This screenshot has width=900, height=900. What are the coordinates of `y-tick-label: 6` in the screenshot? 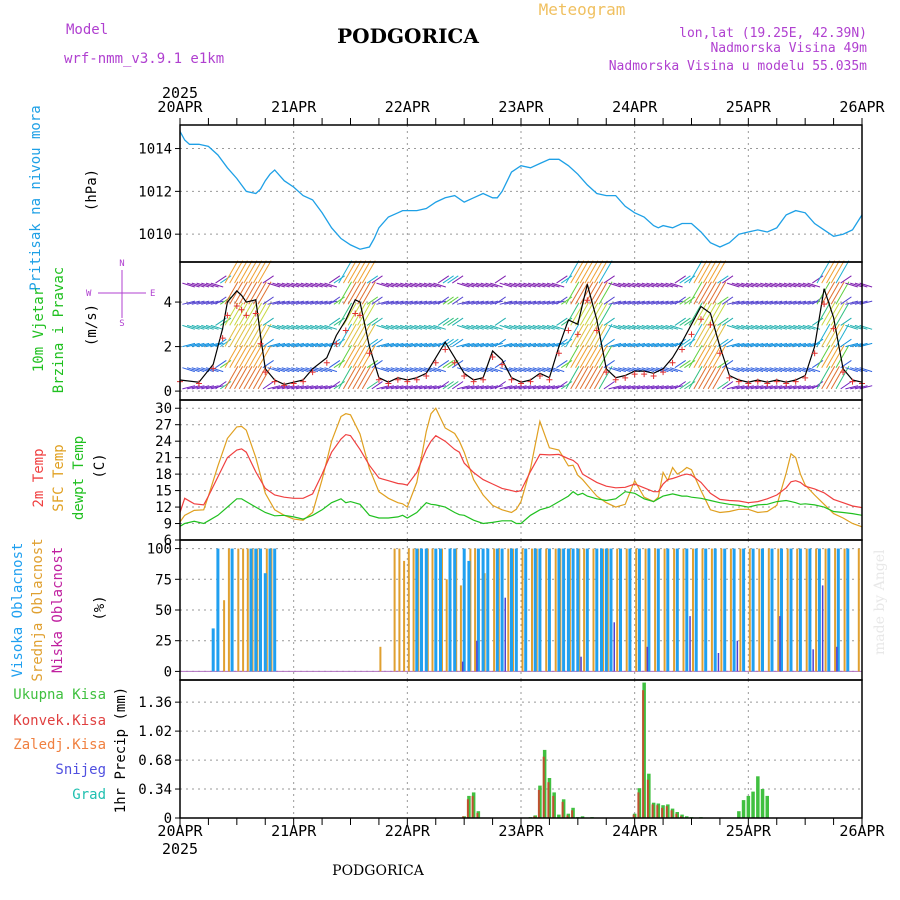 It's located at (168, 541).